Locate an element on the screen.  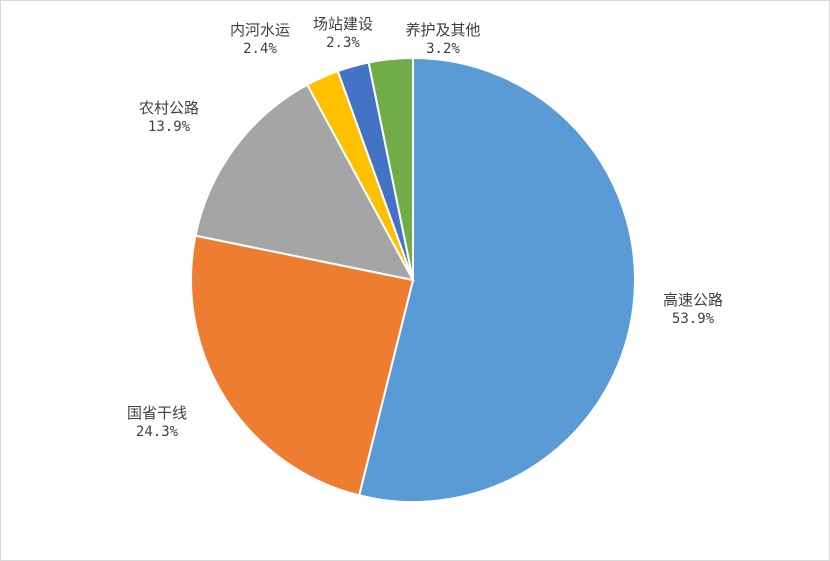
label-rural-name: 农村公路 is located at coordinates (169, 108).